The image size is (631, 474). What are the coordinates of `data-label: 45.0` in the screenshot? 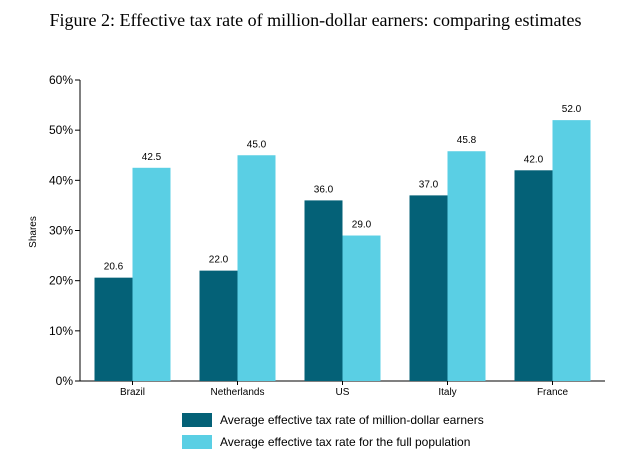 It's located at (257, 144).